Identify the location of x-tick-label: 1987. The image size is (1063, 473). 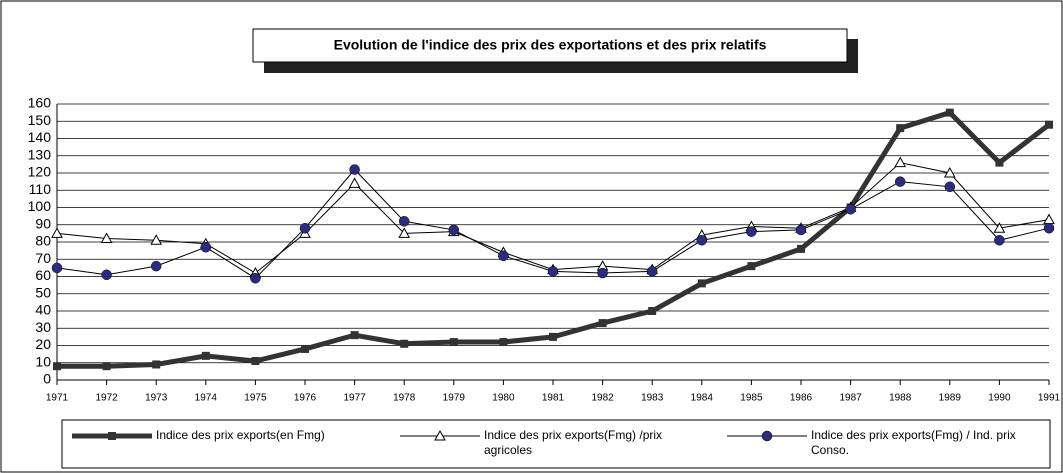
(850, 398).